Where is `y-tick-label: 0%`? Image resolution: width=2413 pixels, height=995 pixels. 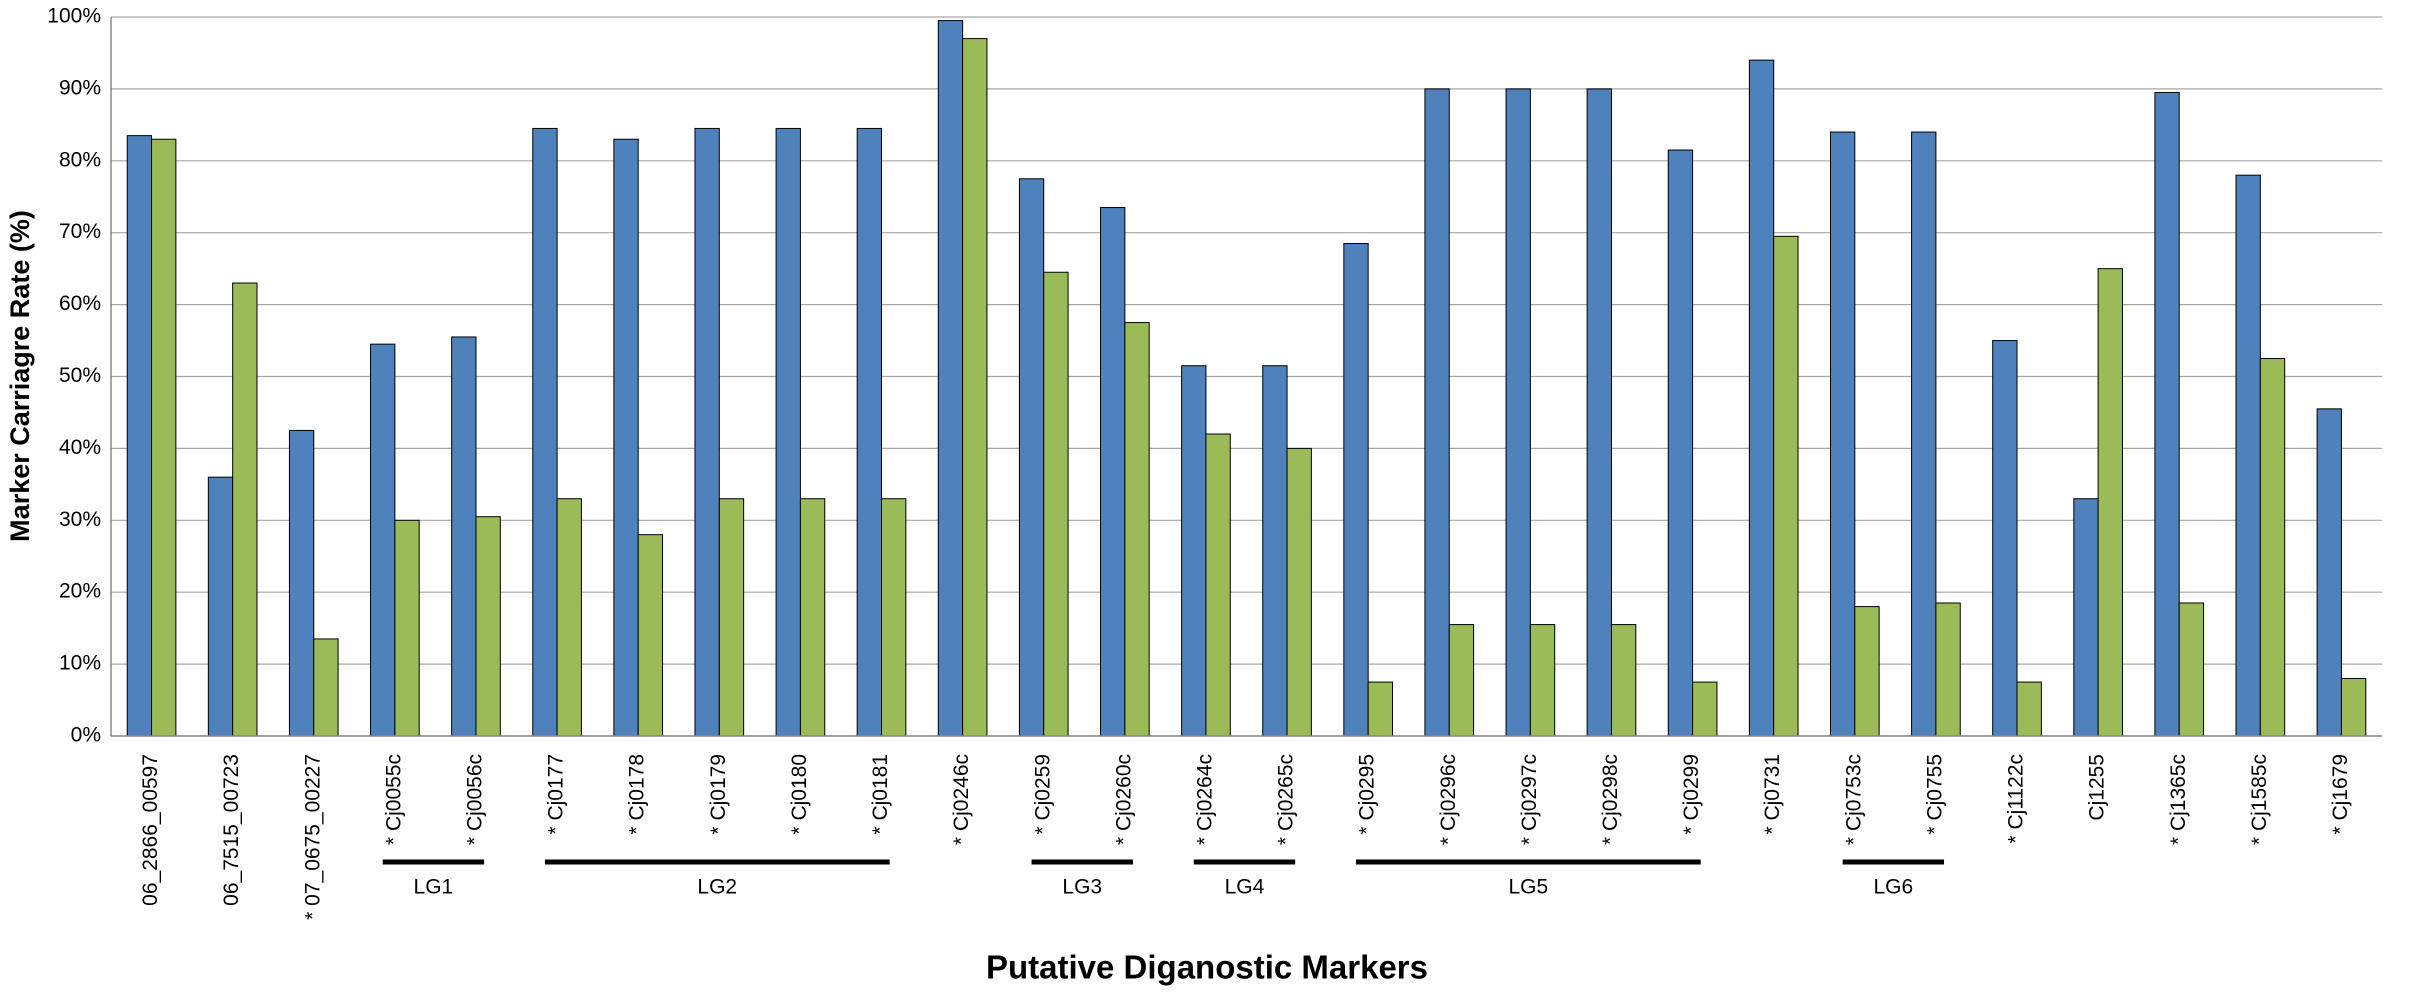 y-tick-label: 0% is located at coordinates (86, 735).